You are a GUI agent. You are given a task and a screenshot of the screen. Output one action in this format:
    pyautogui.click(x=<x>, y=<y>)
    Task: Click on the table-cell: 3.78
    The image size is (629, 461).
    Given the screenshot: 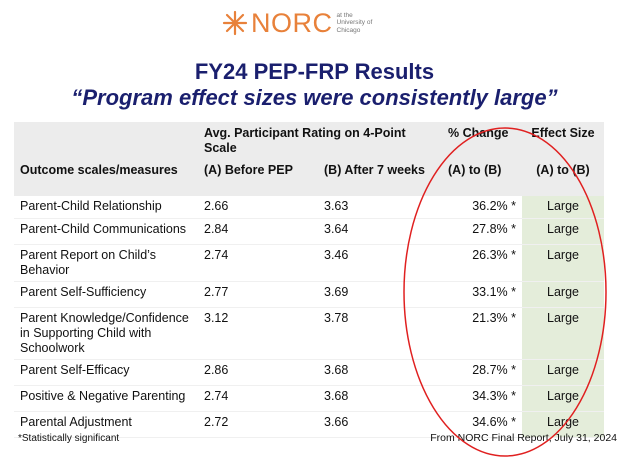 What is the action you would take?
    pyautogui.click(x=380, y=333)
    